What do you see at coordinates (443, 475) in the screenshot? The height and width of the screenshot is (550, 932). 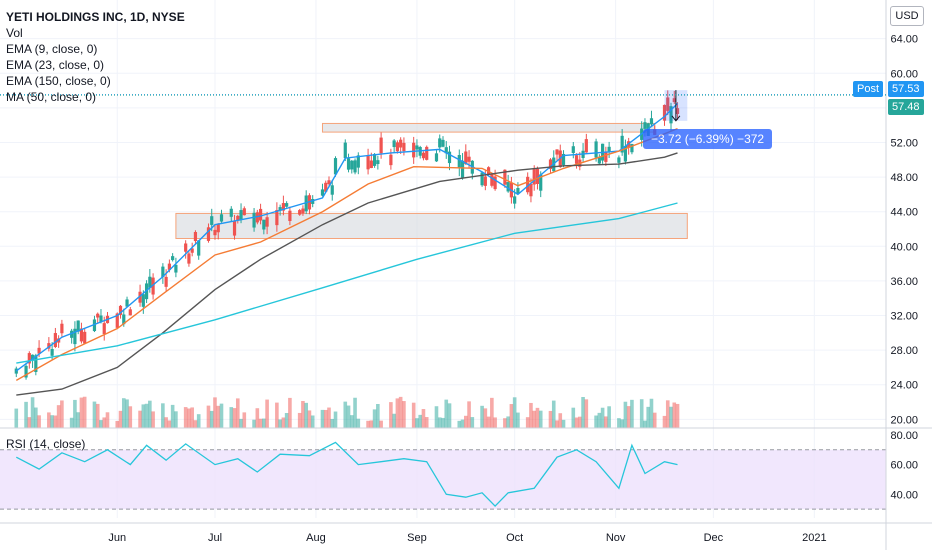 I see `rsi-pane` at bounding box center [443, 475].